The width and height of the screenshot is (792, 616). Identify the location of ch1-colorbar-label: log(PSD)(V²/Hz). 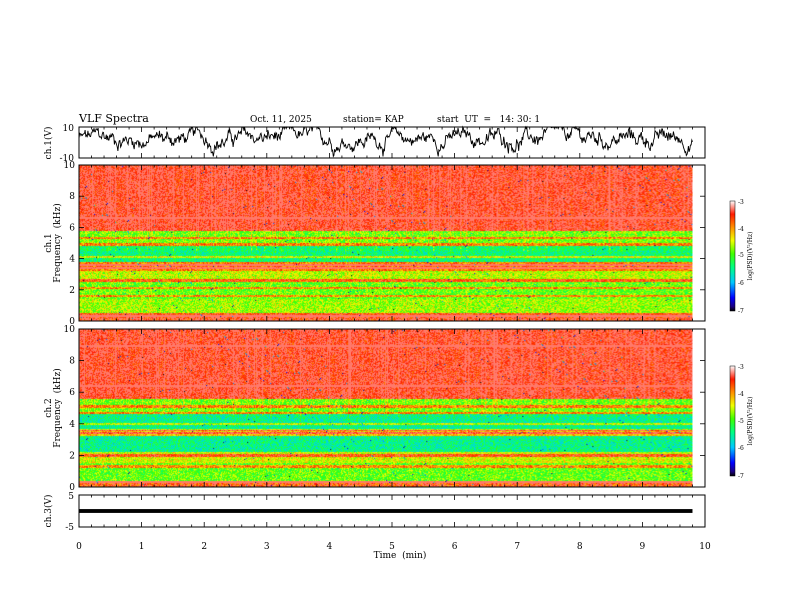
(750, 256).